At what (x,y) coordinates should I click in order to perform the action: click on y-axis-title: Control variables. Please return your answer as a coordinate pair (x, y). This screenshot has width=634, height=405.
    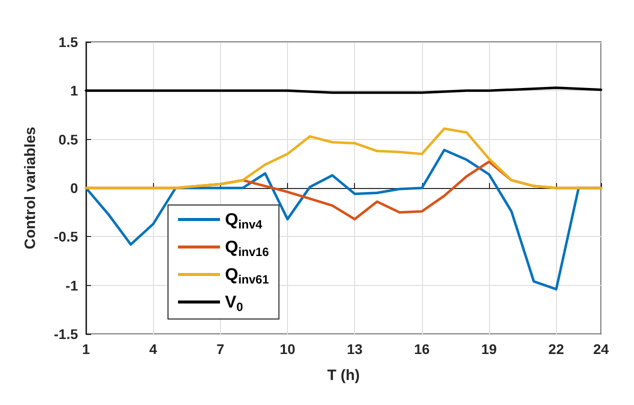
    Looking at the image, I should click on (30, 188).